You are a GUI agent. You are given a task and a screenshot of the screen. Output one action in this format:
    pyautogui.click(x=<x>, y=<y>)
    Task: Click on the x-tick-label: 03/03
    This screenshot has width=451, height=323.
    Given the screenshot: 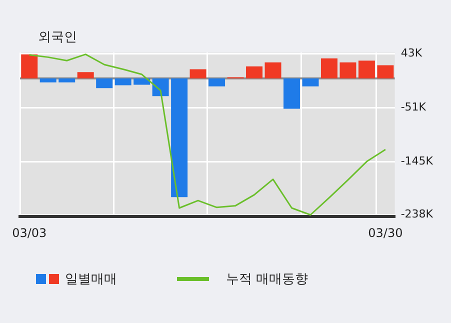 What is the action you would take?
    pyautogui.click(x=29, y=233)
    